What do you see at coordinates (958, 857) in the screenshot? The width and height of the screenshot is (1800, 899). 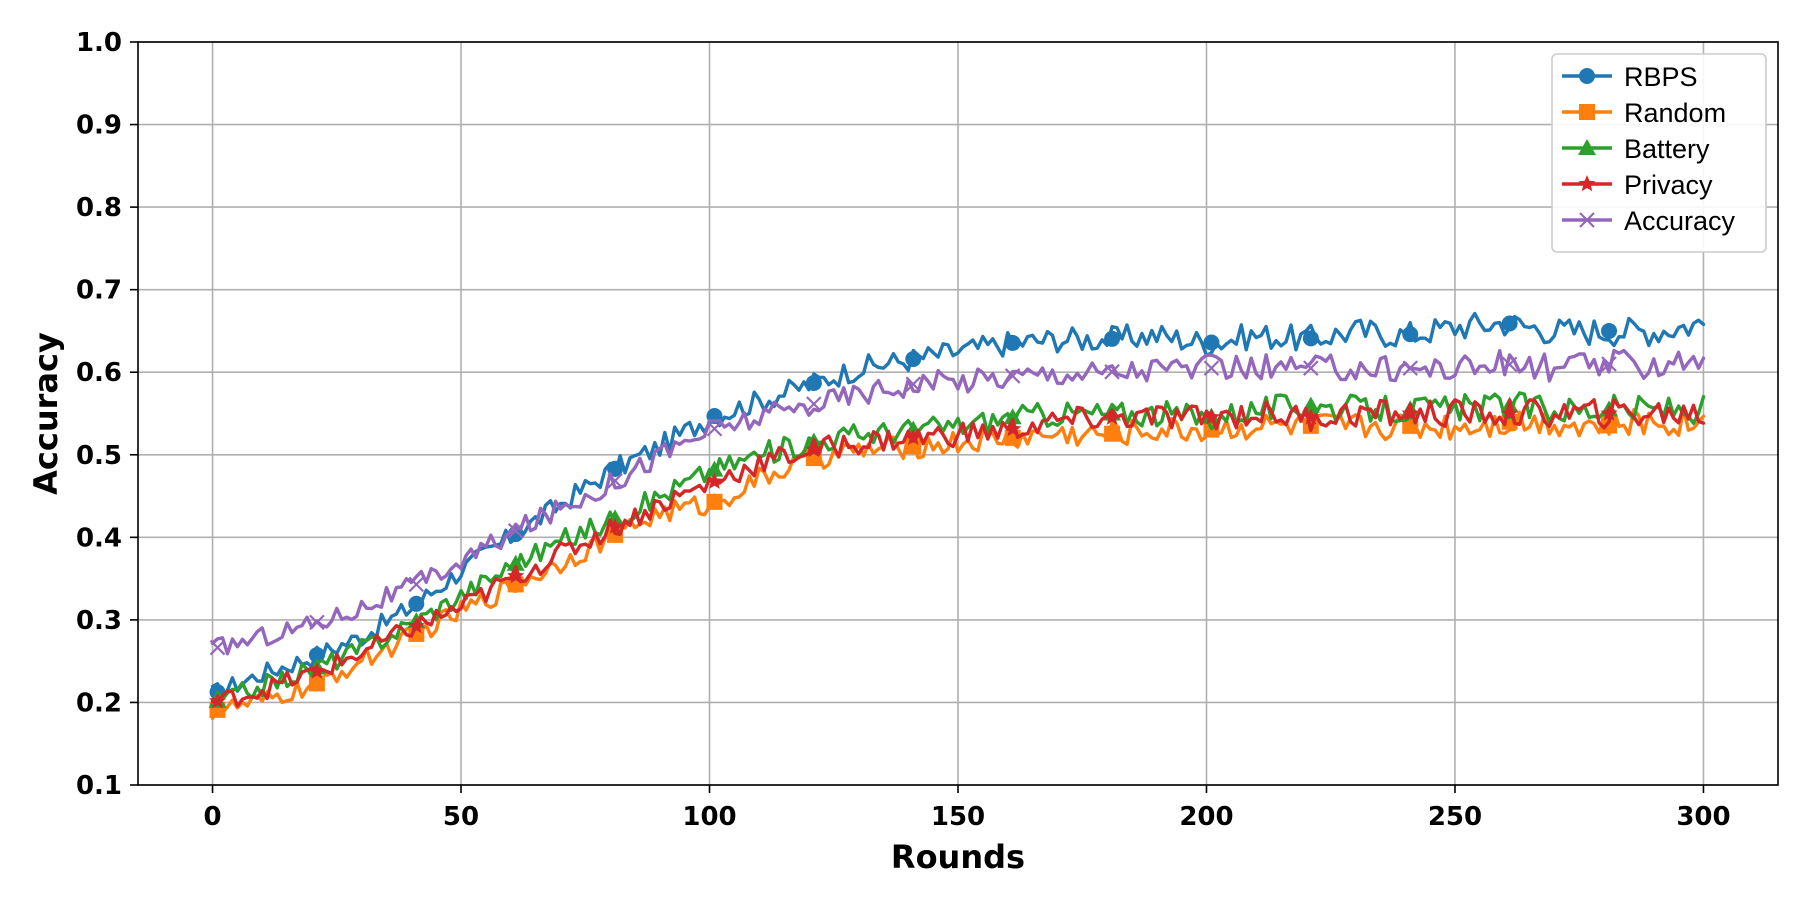 I see `x-axis-label: Rounds` at bounding box center [958, 857].